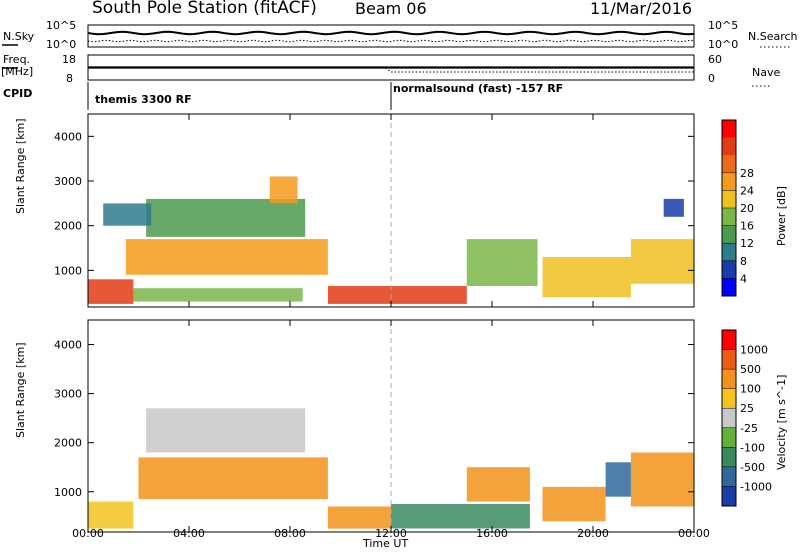 This screenshot has height=554, width=800. What do you see at coordinates (711, 78) in the screenshot?
I see `nave-tick-low: 0` at bounding box center [711, 78].